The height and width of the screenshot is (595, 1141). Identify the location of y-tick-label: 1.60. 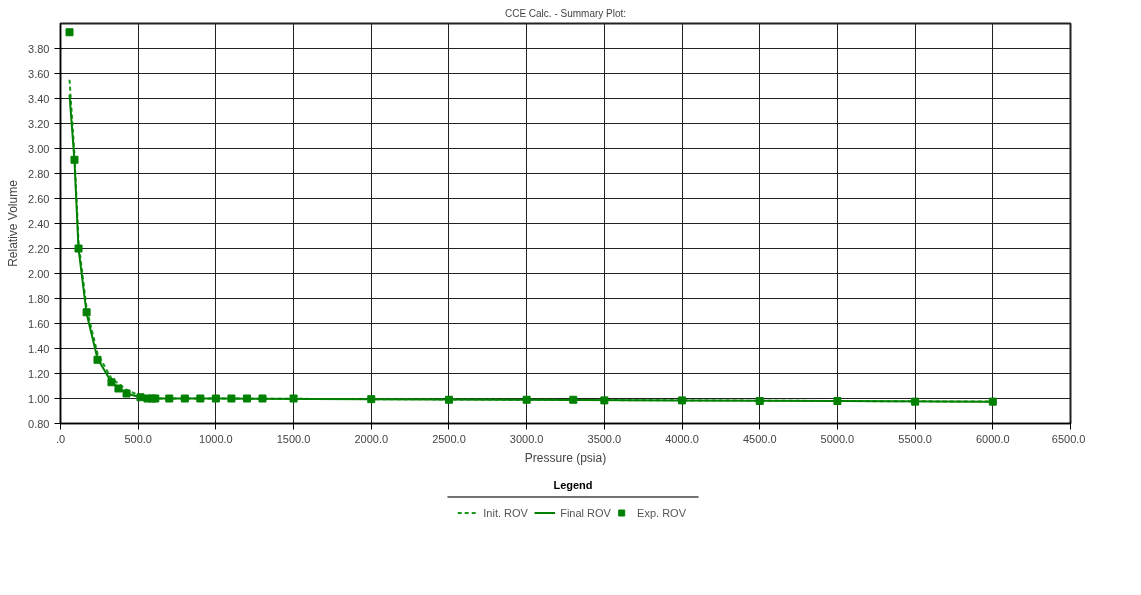
(39, 323).